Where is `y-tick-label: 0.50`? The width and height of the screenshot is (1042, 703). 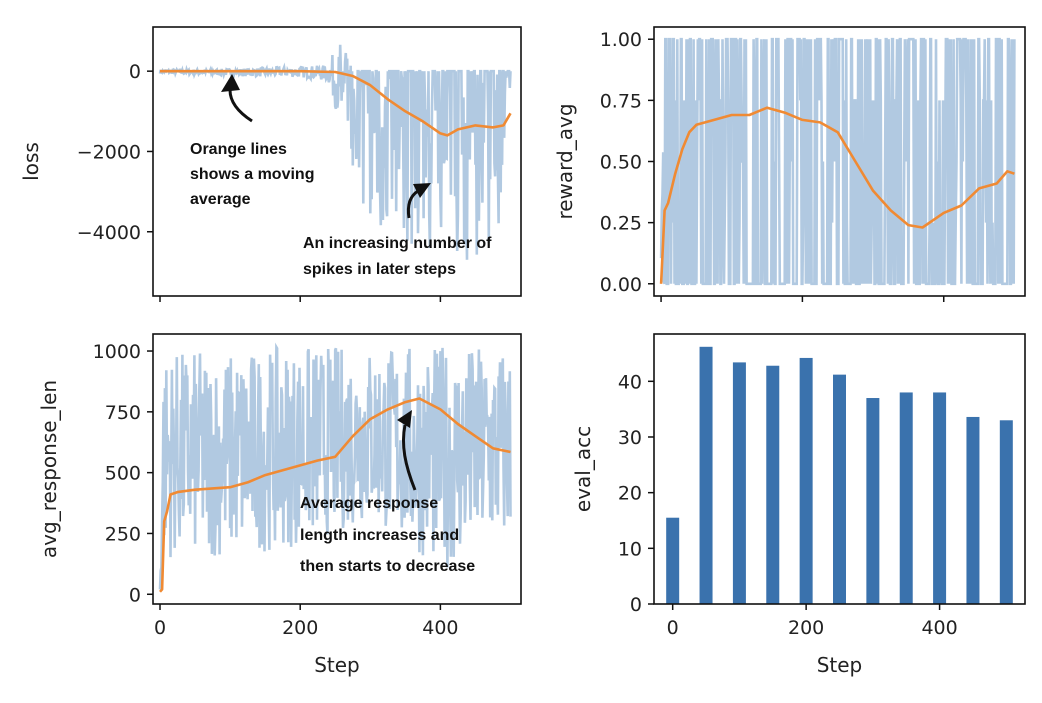 y-tick-label: 0.50 is located at coordinates (621, 163).